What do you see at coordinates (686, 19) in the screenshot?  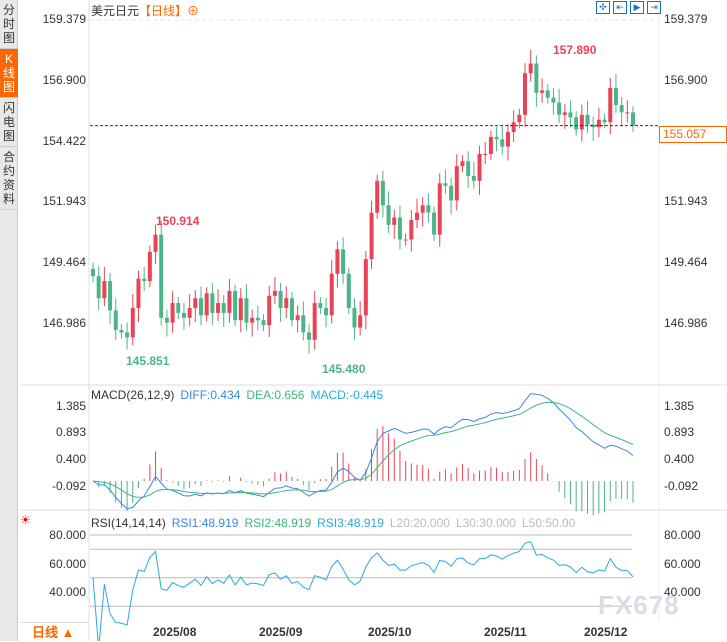 I see `price-tick-right: 159.379` at bounding box center [686, 19].